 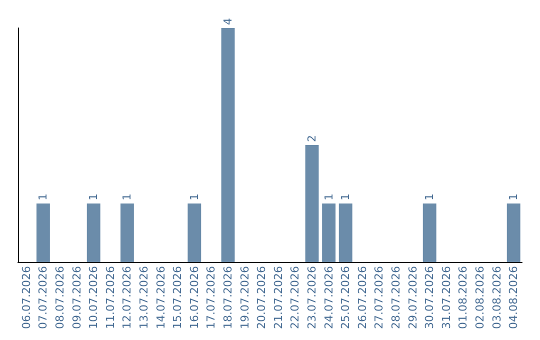 What do you see at coordinates (194, 297) in the screenshot?
I see `x-tick-label: 16.07.2026` at bounding box center [194, 297].